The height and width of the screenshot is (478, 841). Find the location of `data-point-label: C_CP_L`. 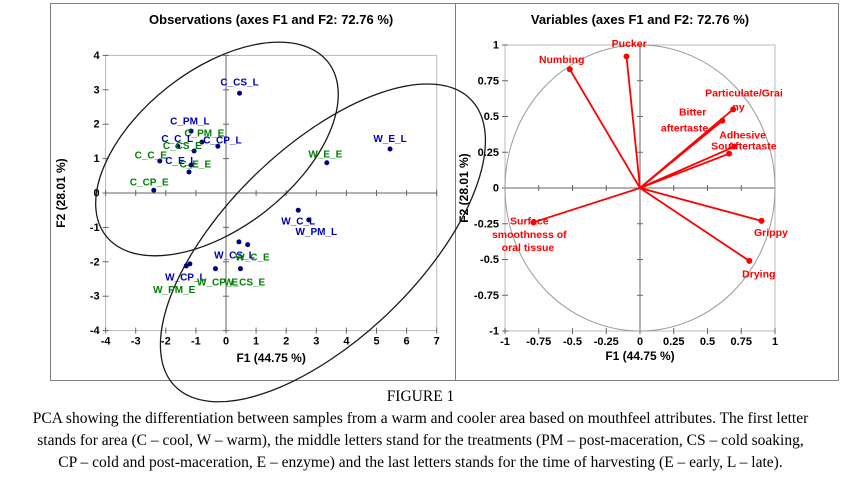

data-point-label: C_CP_L is located at coordinates (222, 141).